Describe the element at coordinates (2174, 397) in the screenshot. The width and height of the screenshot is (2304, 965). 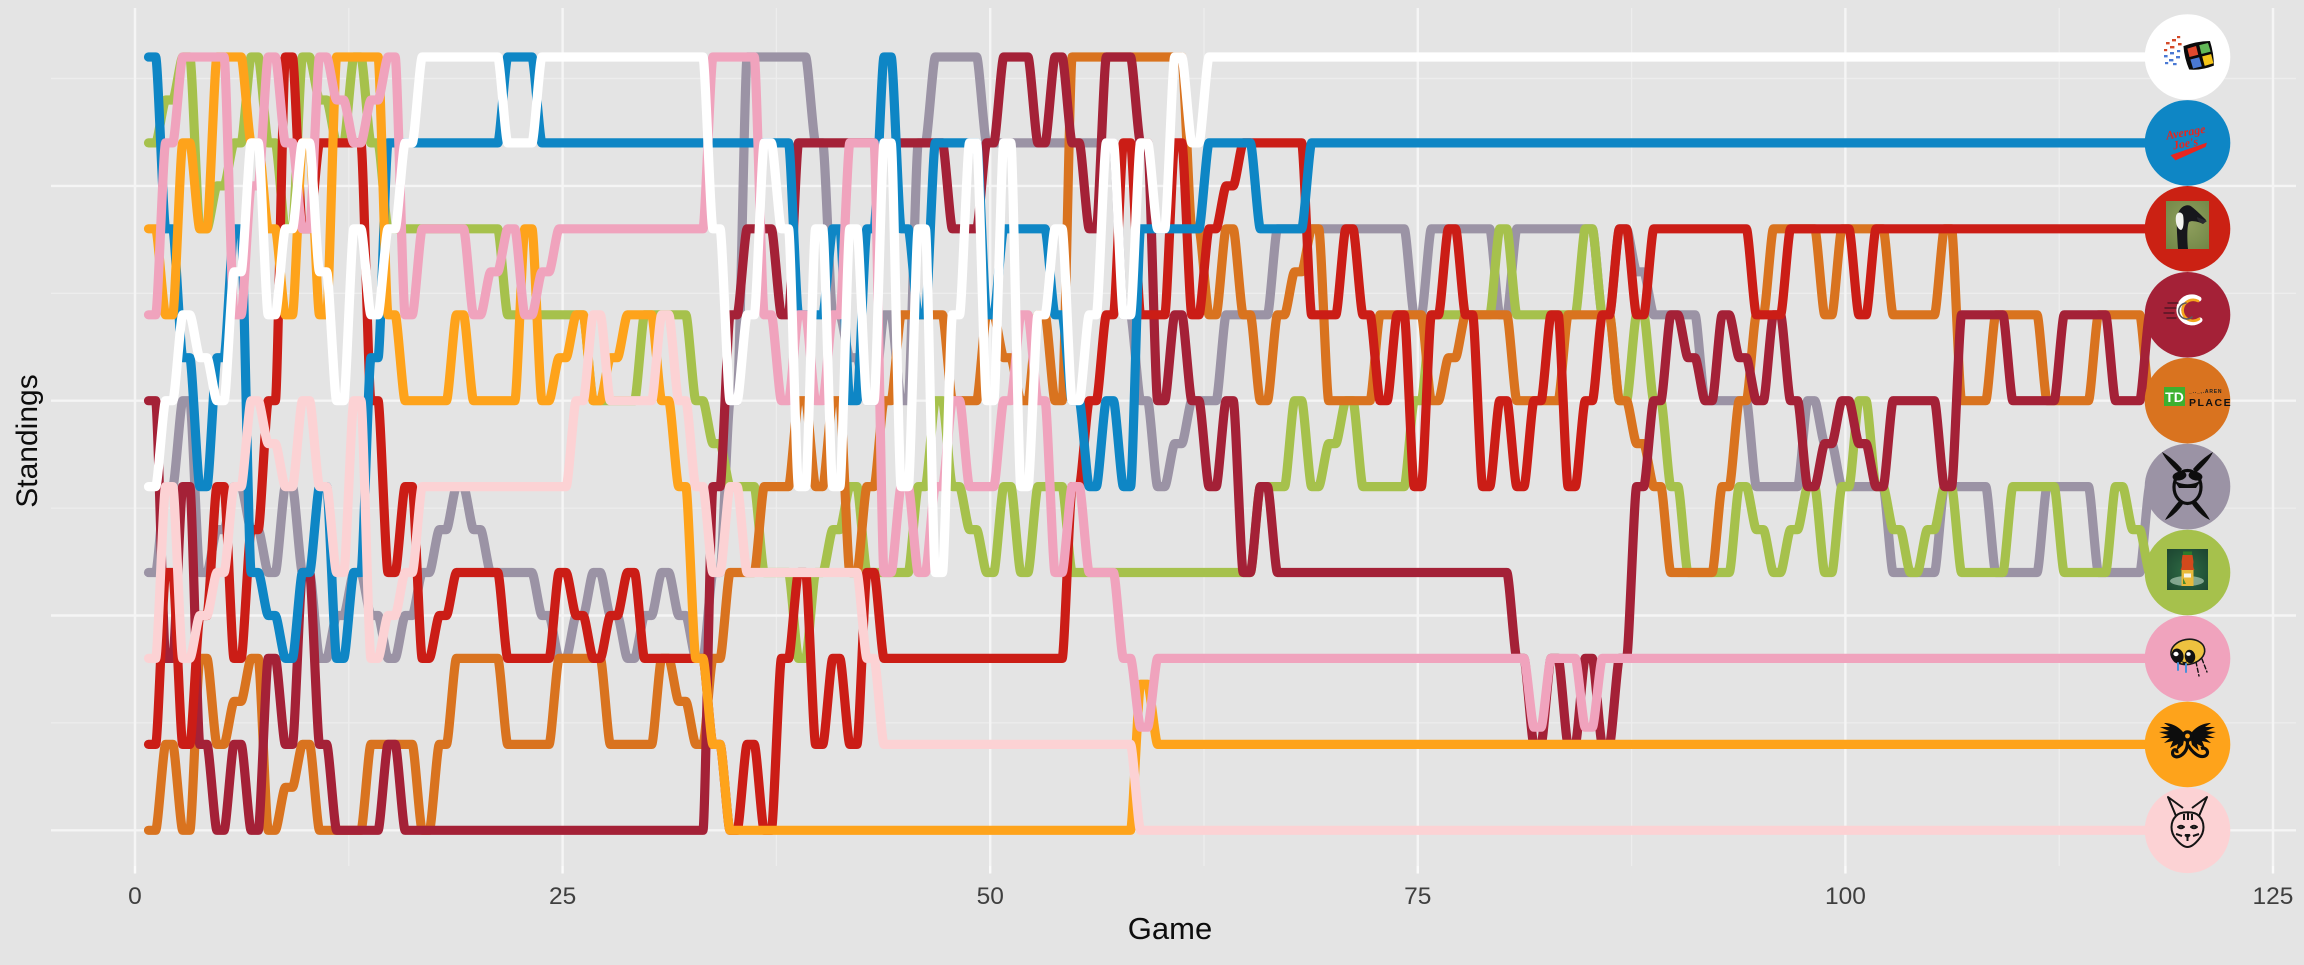
I see `svg-text: TD` at that location.